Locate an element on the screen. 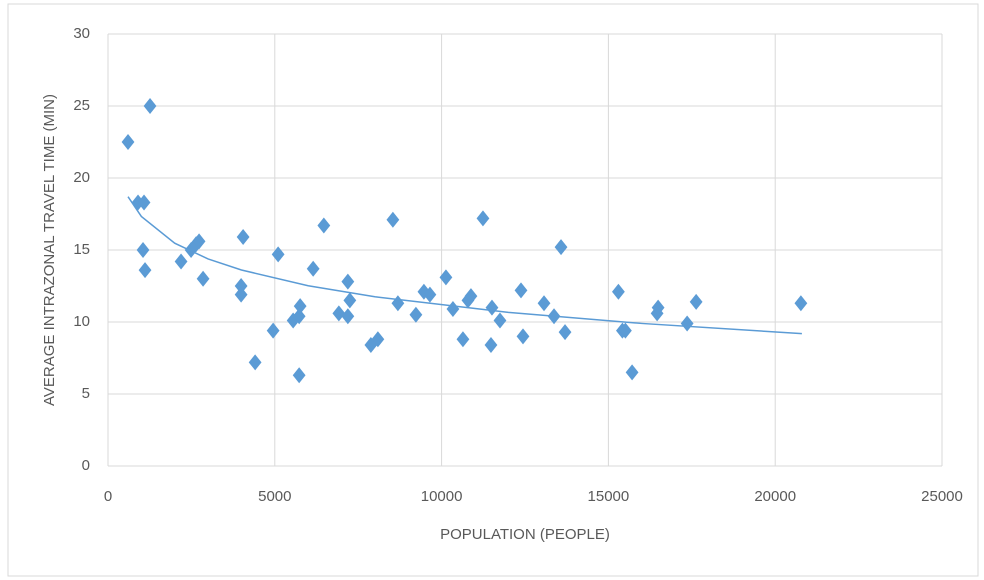 Image resolution: width=984 pixels, height=580 pixels. y-tick-label: 0 is located at coordinates (86, 465).